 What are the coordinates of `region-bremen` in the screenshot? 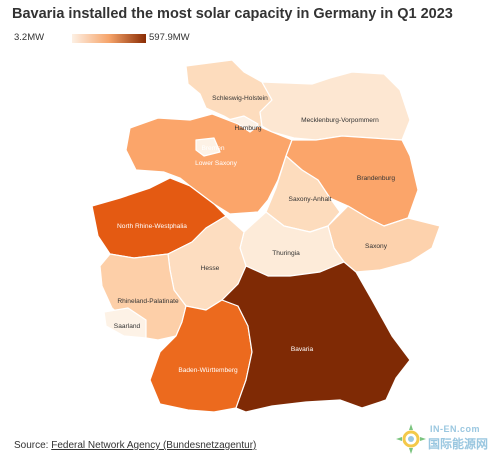 It's located at (208, 147).